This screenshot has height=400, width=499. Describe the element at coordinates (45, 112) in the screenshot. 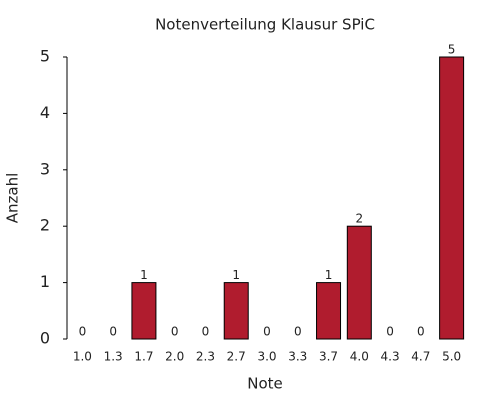

I see `y-tick-label: 4` at that location.